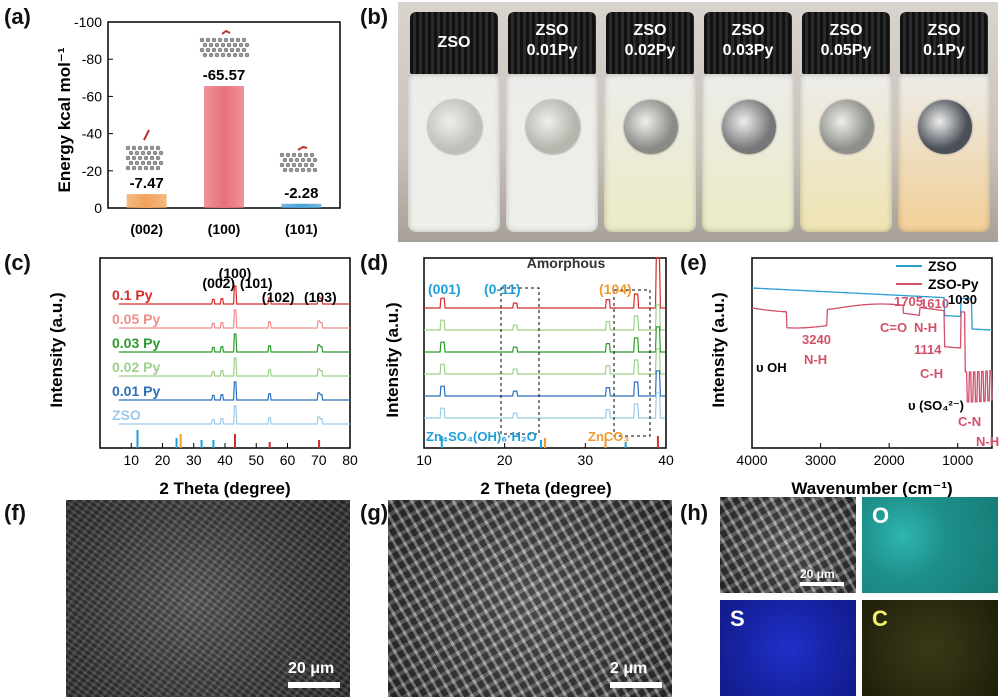 Image resolution: width=1000 pixels, height=700 pixels. What do you see at coordinates (636, 685) in the screenshot?
I see `scalebar-g` at bounding box center [636, 685].